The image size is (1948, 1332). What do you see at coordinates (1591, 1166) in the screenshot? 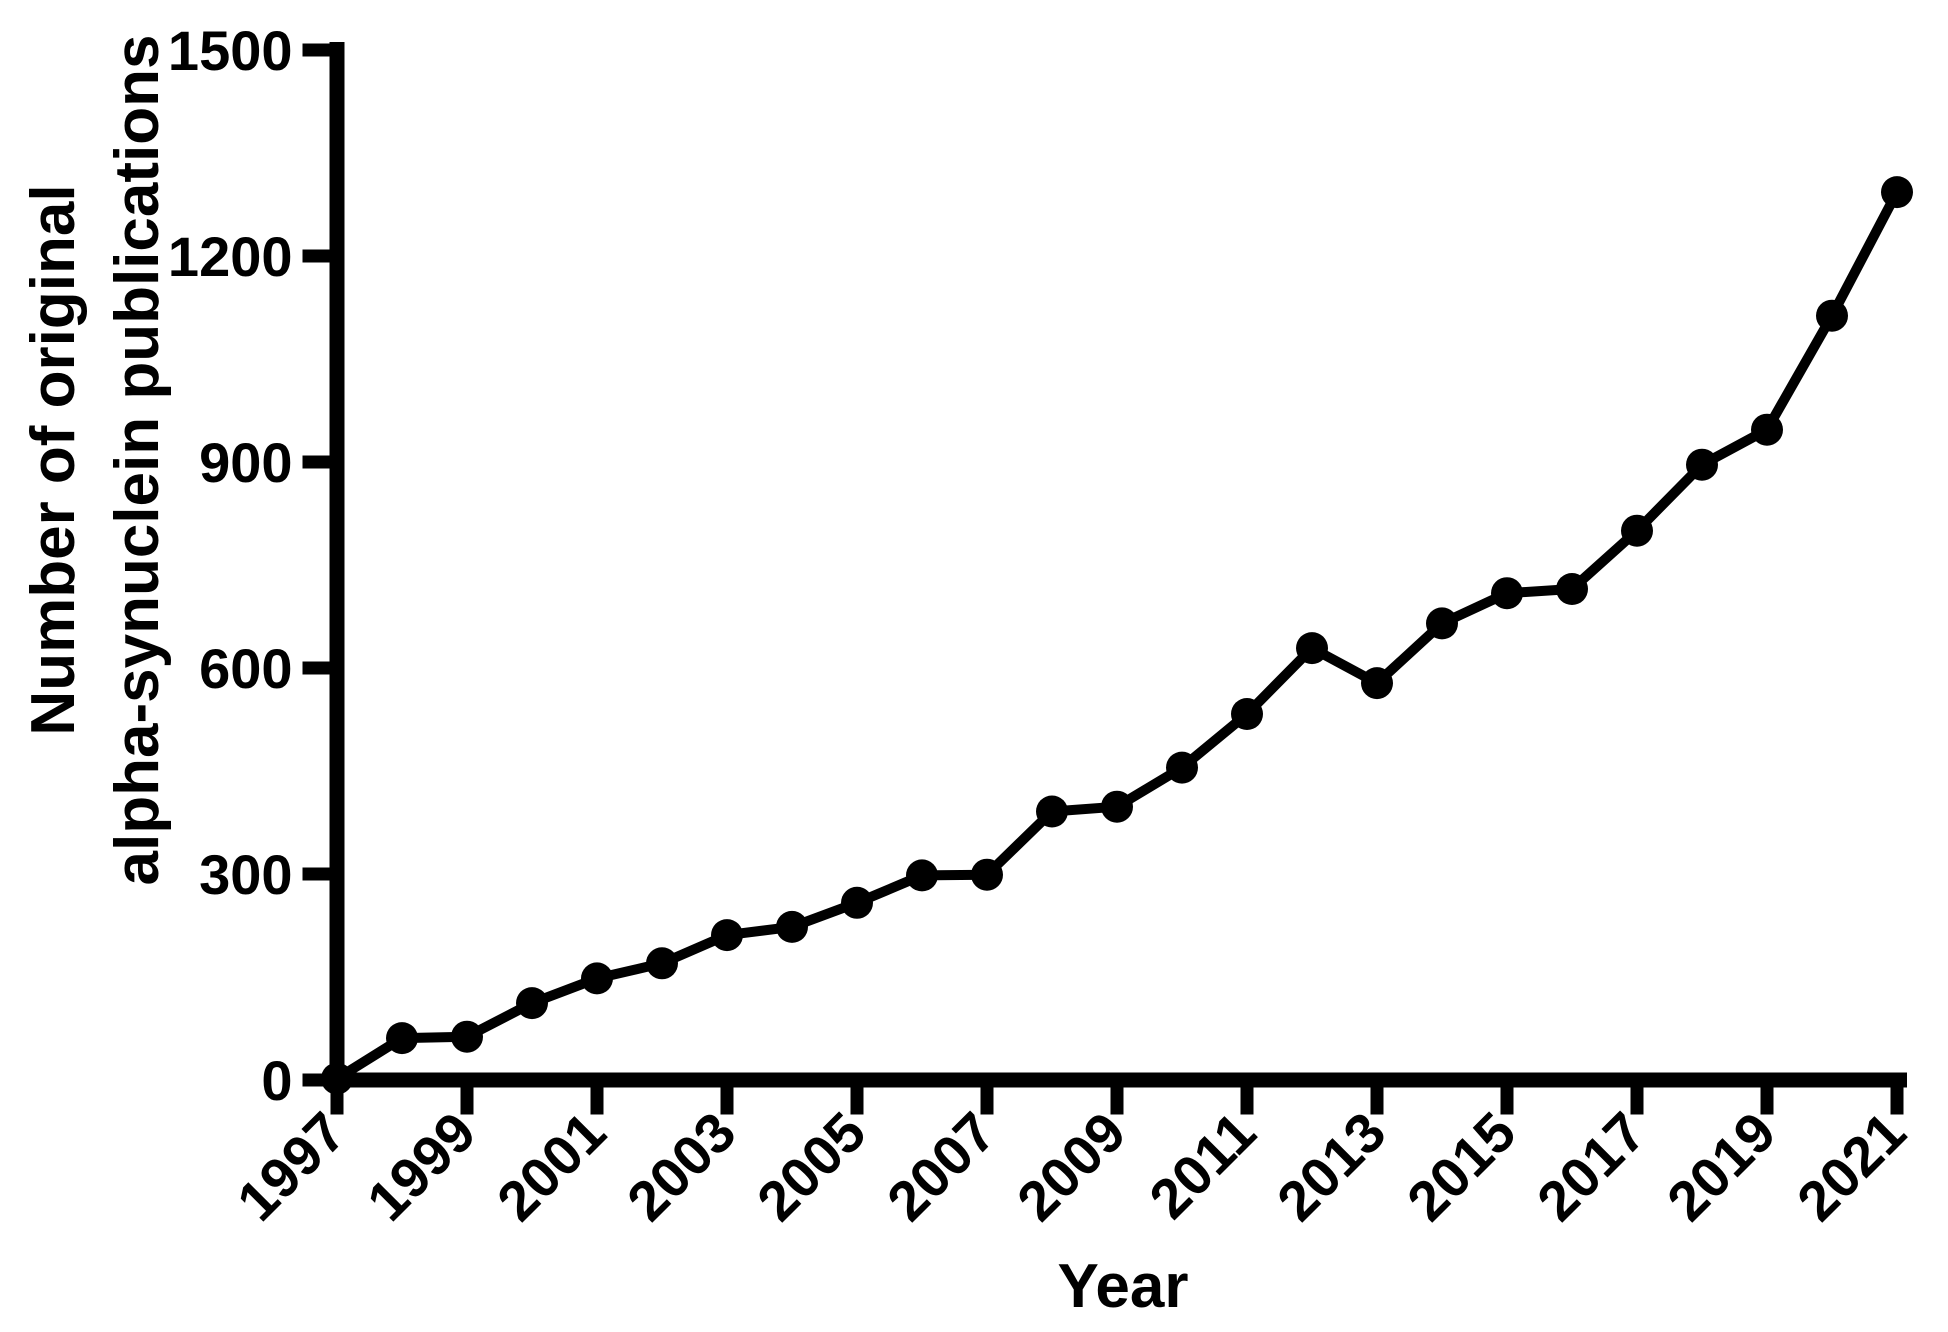
I see `x-tick-label-2017: 2017` at bounding box center [1591, 1166].